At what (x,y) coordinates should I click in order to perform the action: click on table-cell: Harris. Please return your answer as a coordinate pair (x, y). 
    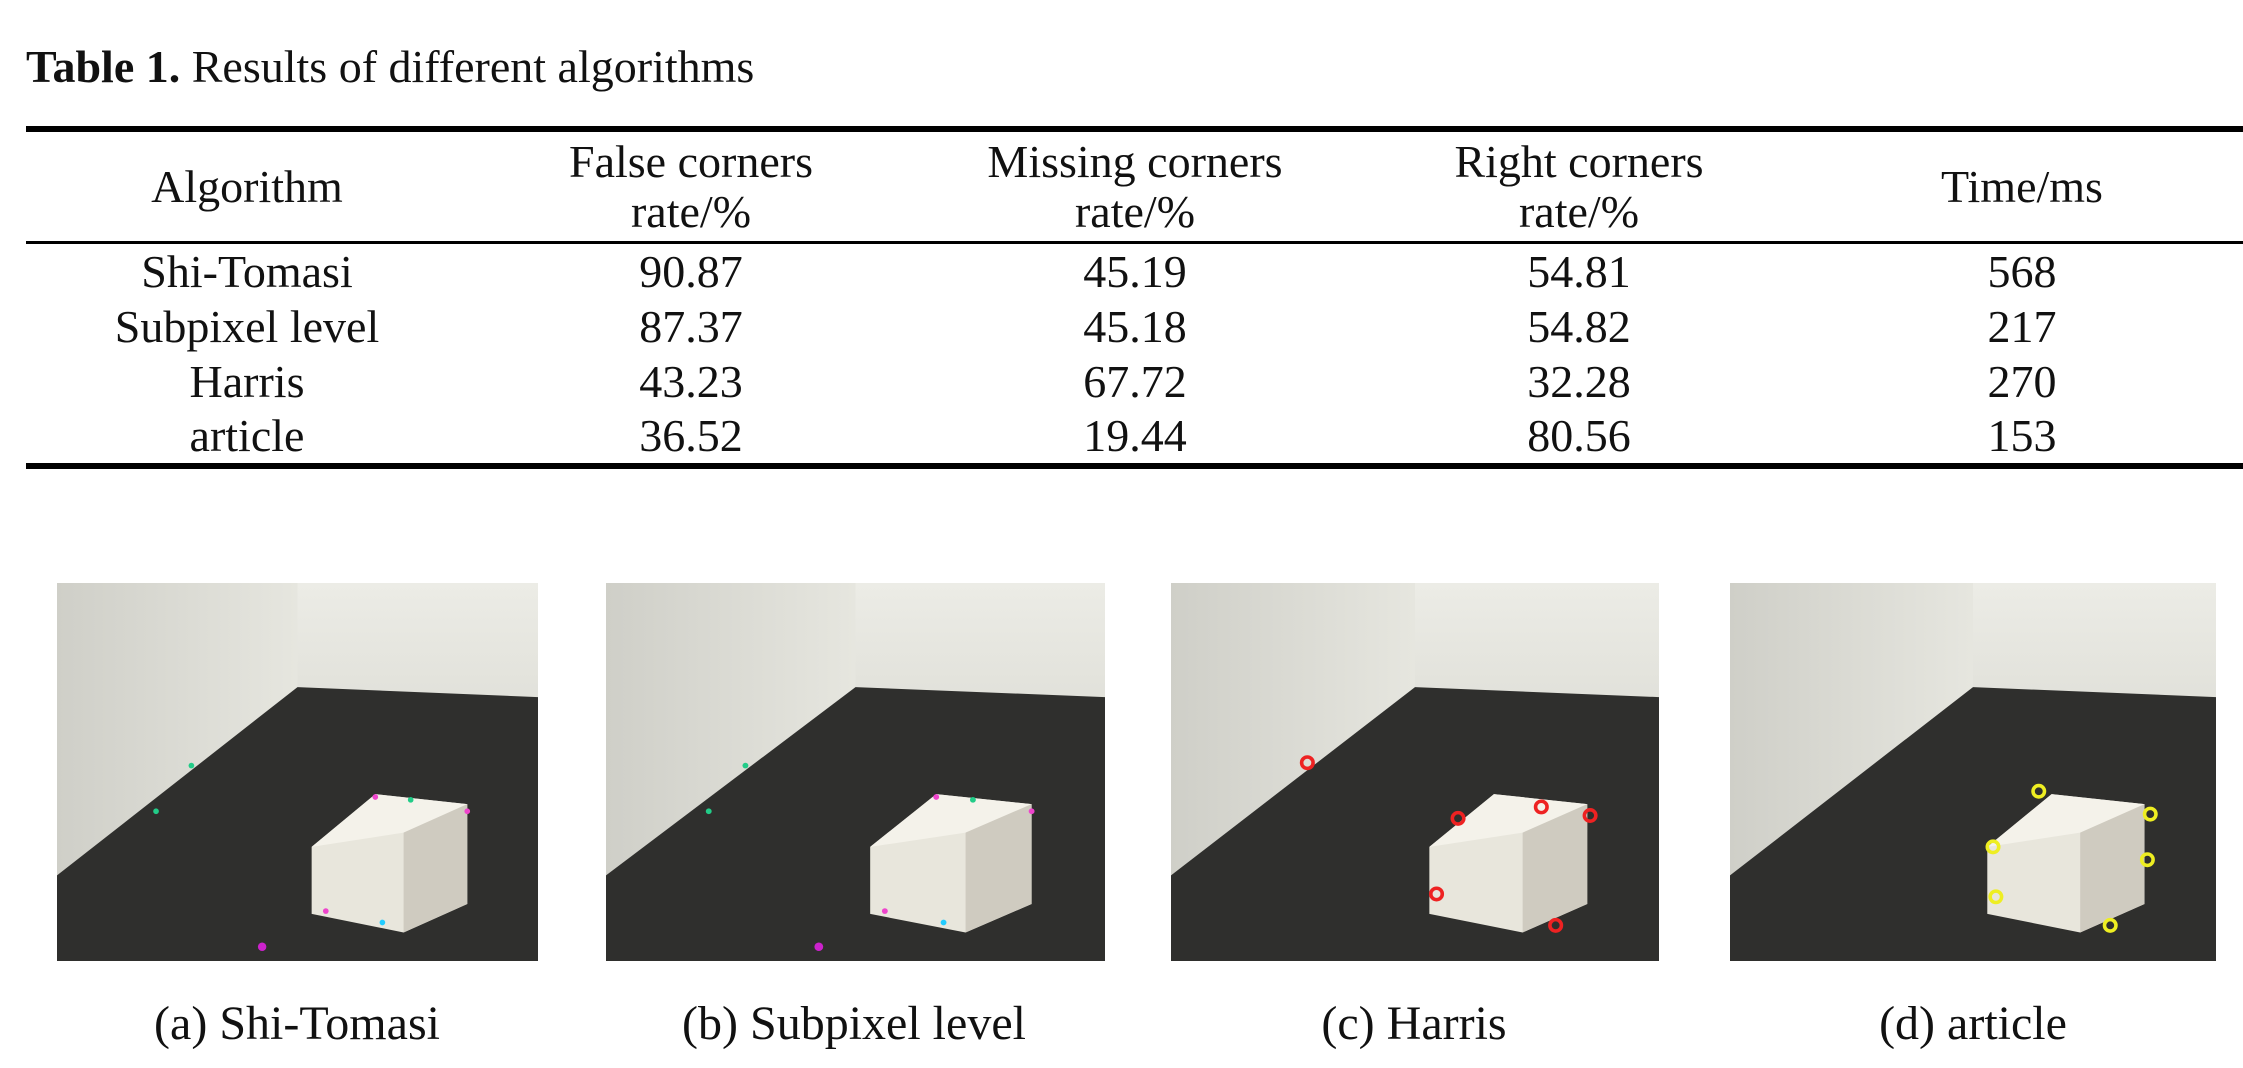
    Looking at the image, I should click on (247, 381).